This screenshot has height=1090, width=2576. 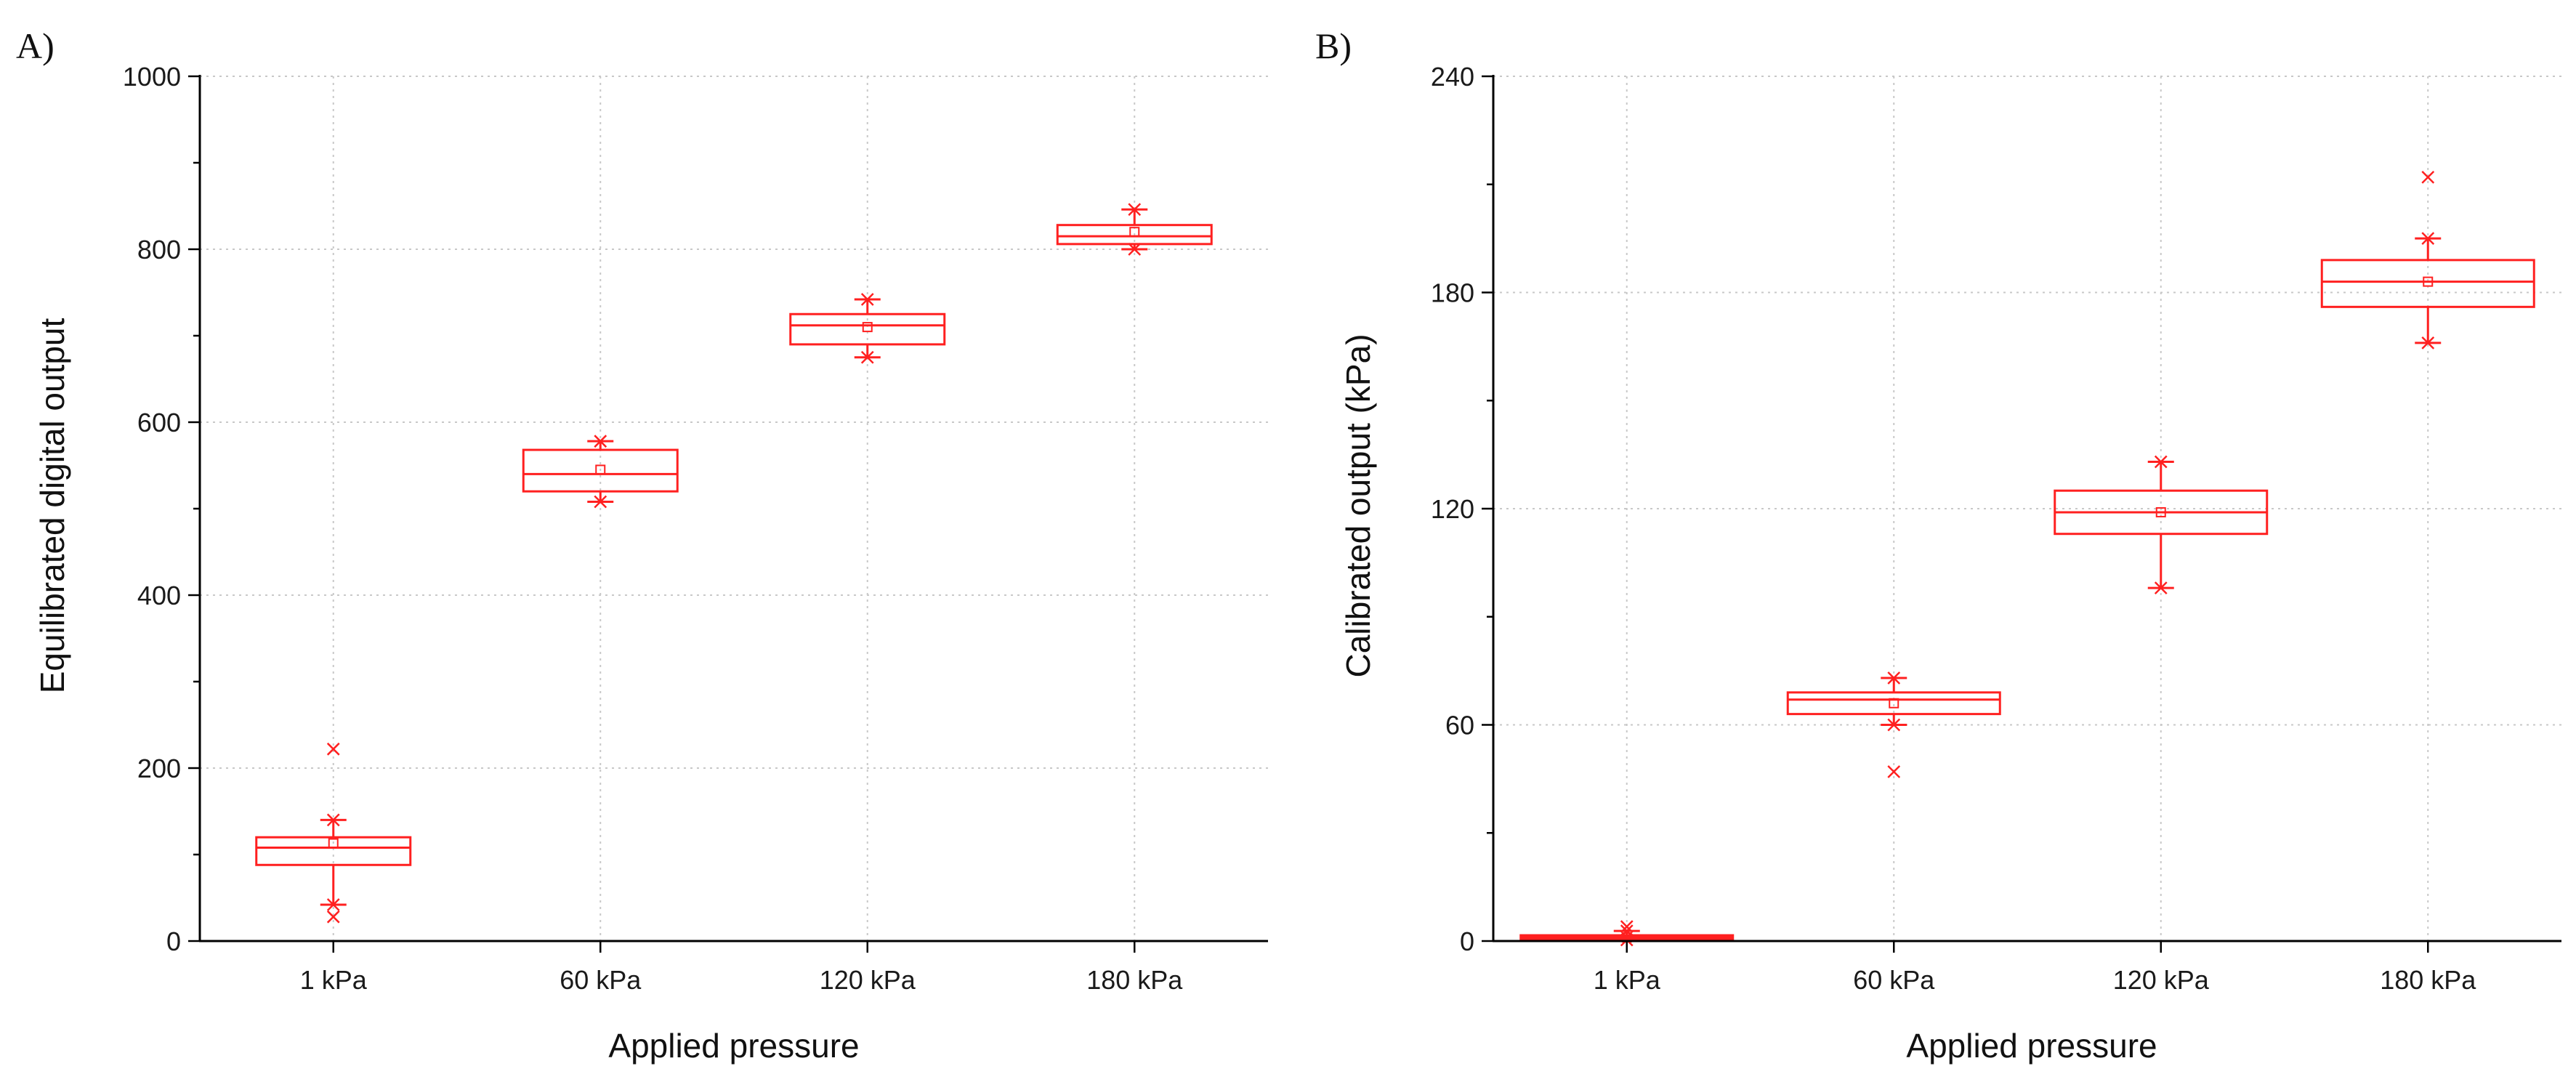 I want to click on panel-a-box-2-min-marker, so click(x=867, y=357).